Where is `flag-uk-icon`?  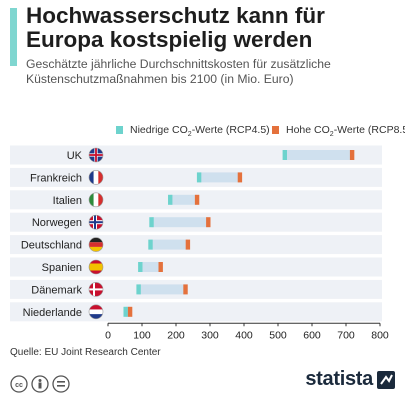
flag-uk-icon is located at coordinates (96, 155).